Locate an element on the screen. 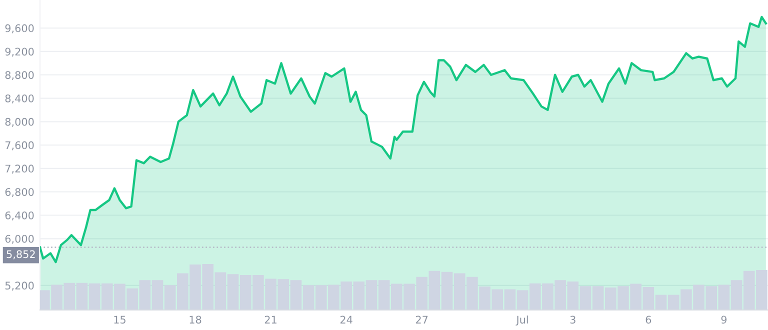 The image size is (768, 330). y-tick-label: 5,200 is located at coordinates (19, 286).